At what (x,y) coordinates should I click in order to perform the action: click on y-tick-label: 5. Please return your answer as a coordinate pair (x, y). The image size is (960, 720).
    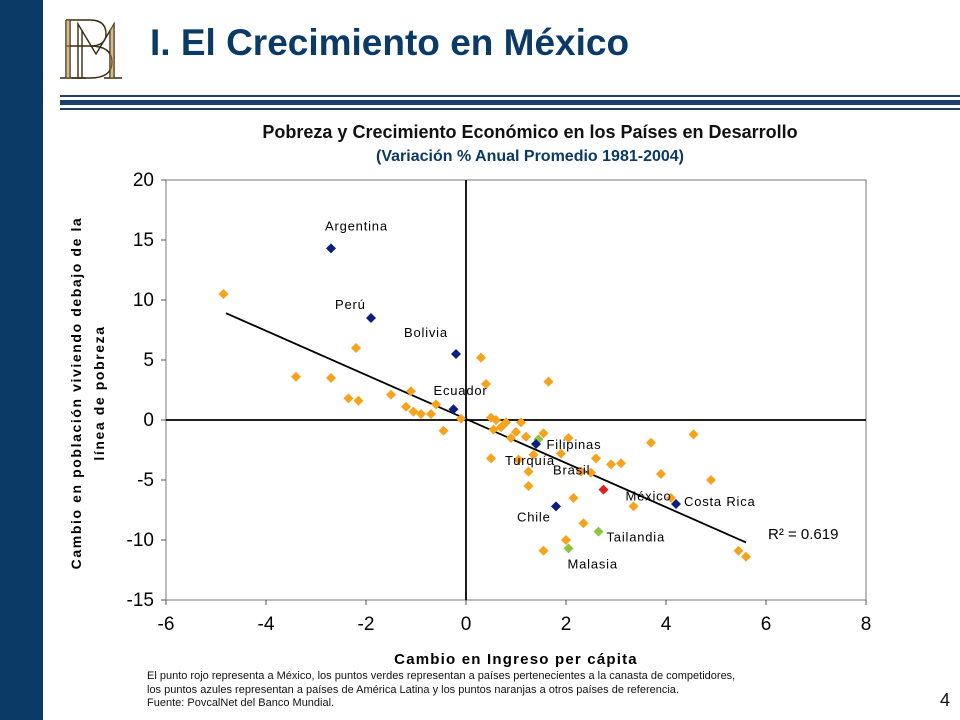
    Looking at the image, I should click on (148, 360).